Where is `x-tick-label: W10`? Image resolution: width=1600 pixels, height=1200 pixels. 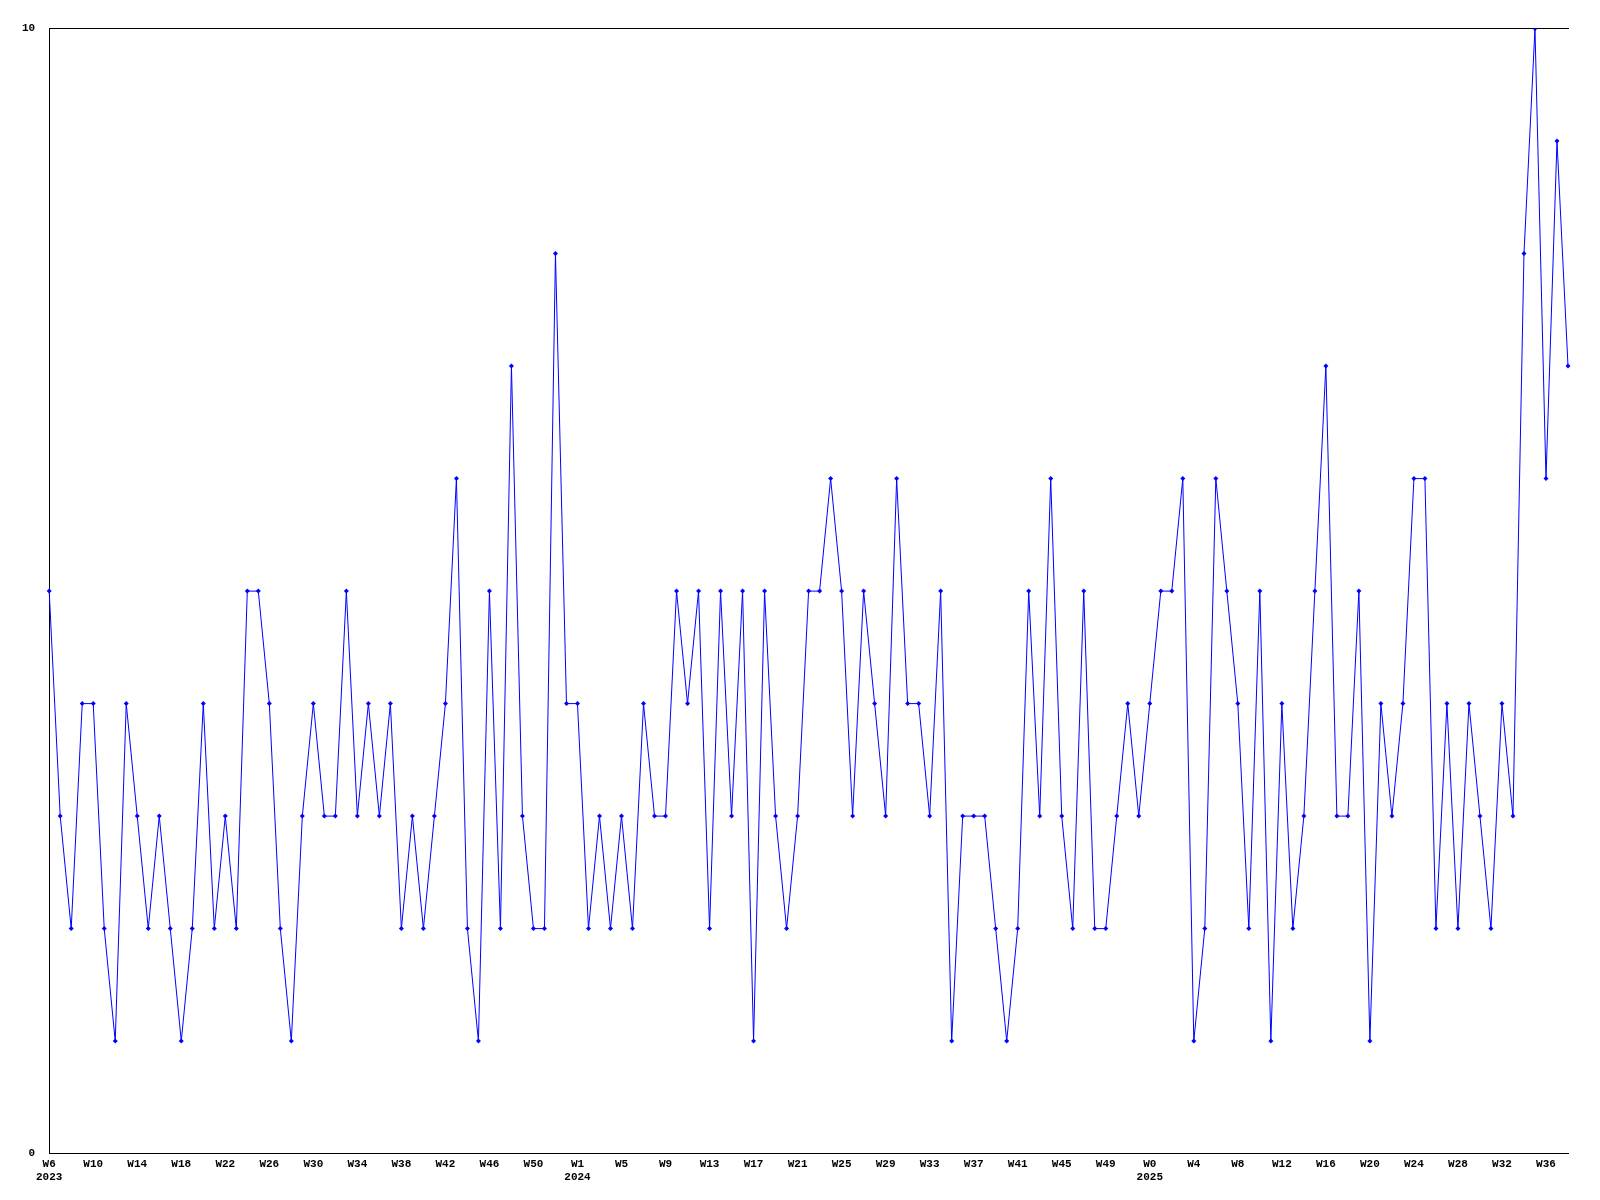 x-tick-label: W10 is located at coordinates (93, 1163).